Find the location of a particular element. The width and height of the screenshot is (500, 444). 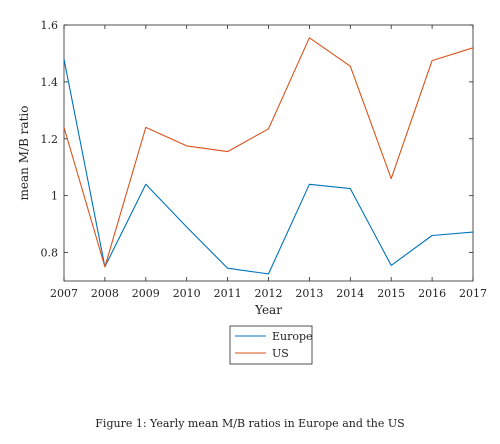

x-tick-label: 2017 is located at coordinates (473, 293).